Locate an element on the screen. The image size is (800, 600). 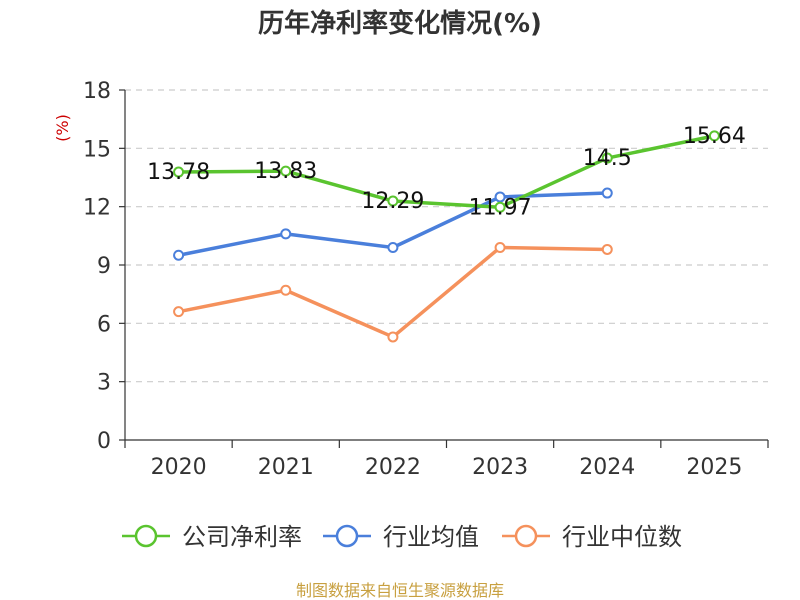
legend-label-2: 行业中位数 is located at coordinates (622, 537).